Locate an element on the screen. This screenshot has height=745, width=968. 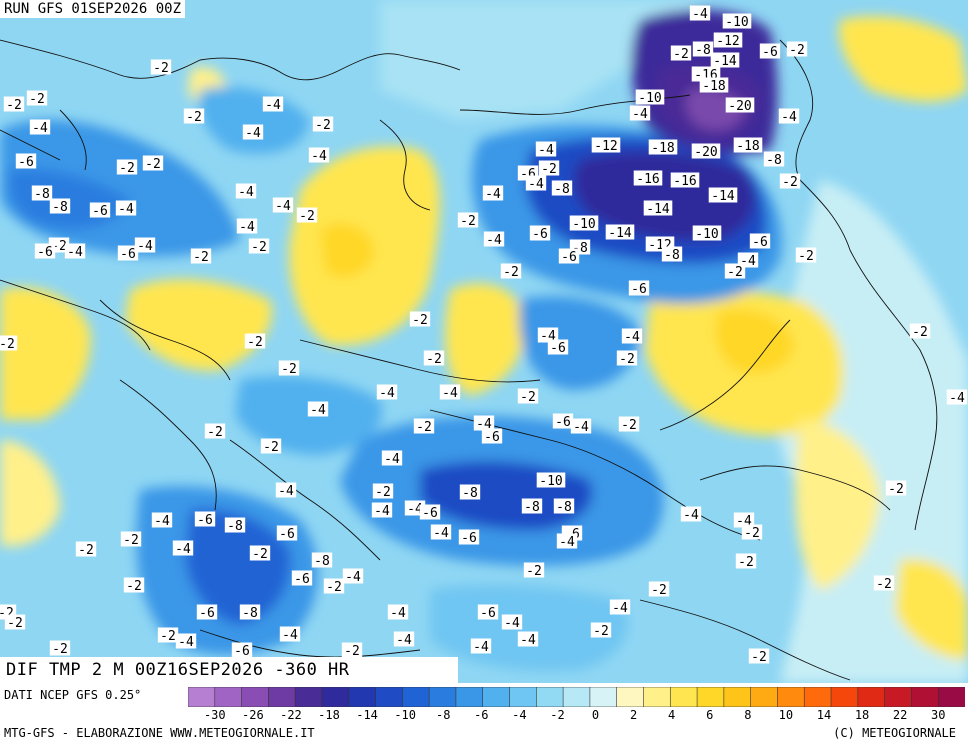
contour-label: -20 is located at coordinates (706, 151).